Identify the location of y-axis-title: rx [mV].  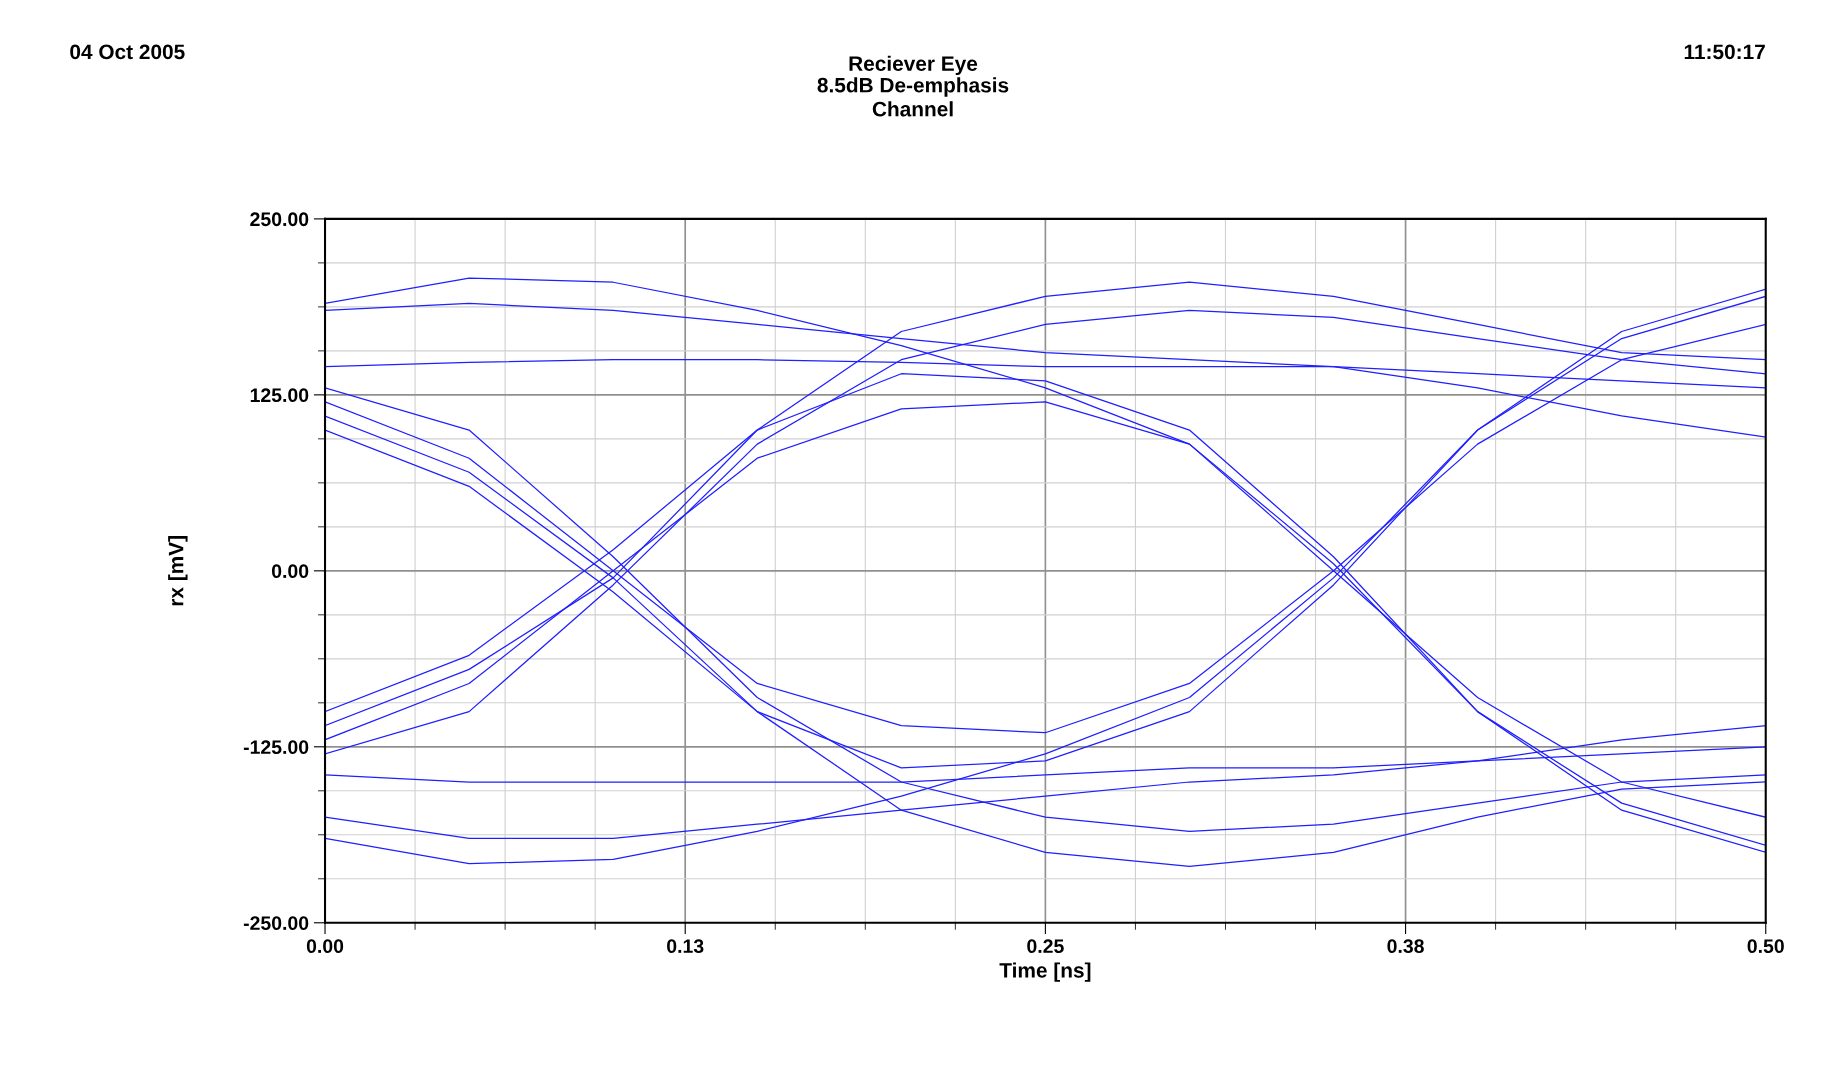
(178, 571).